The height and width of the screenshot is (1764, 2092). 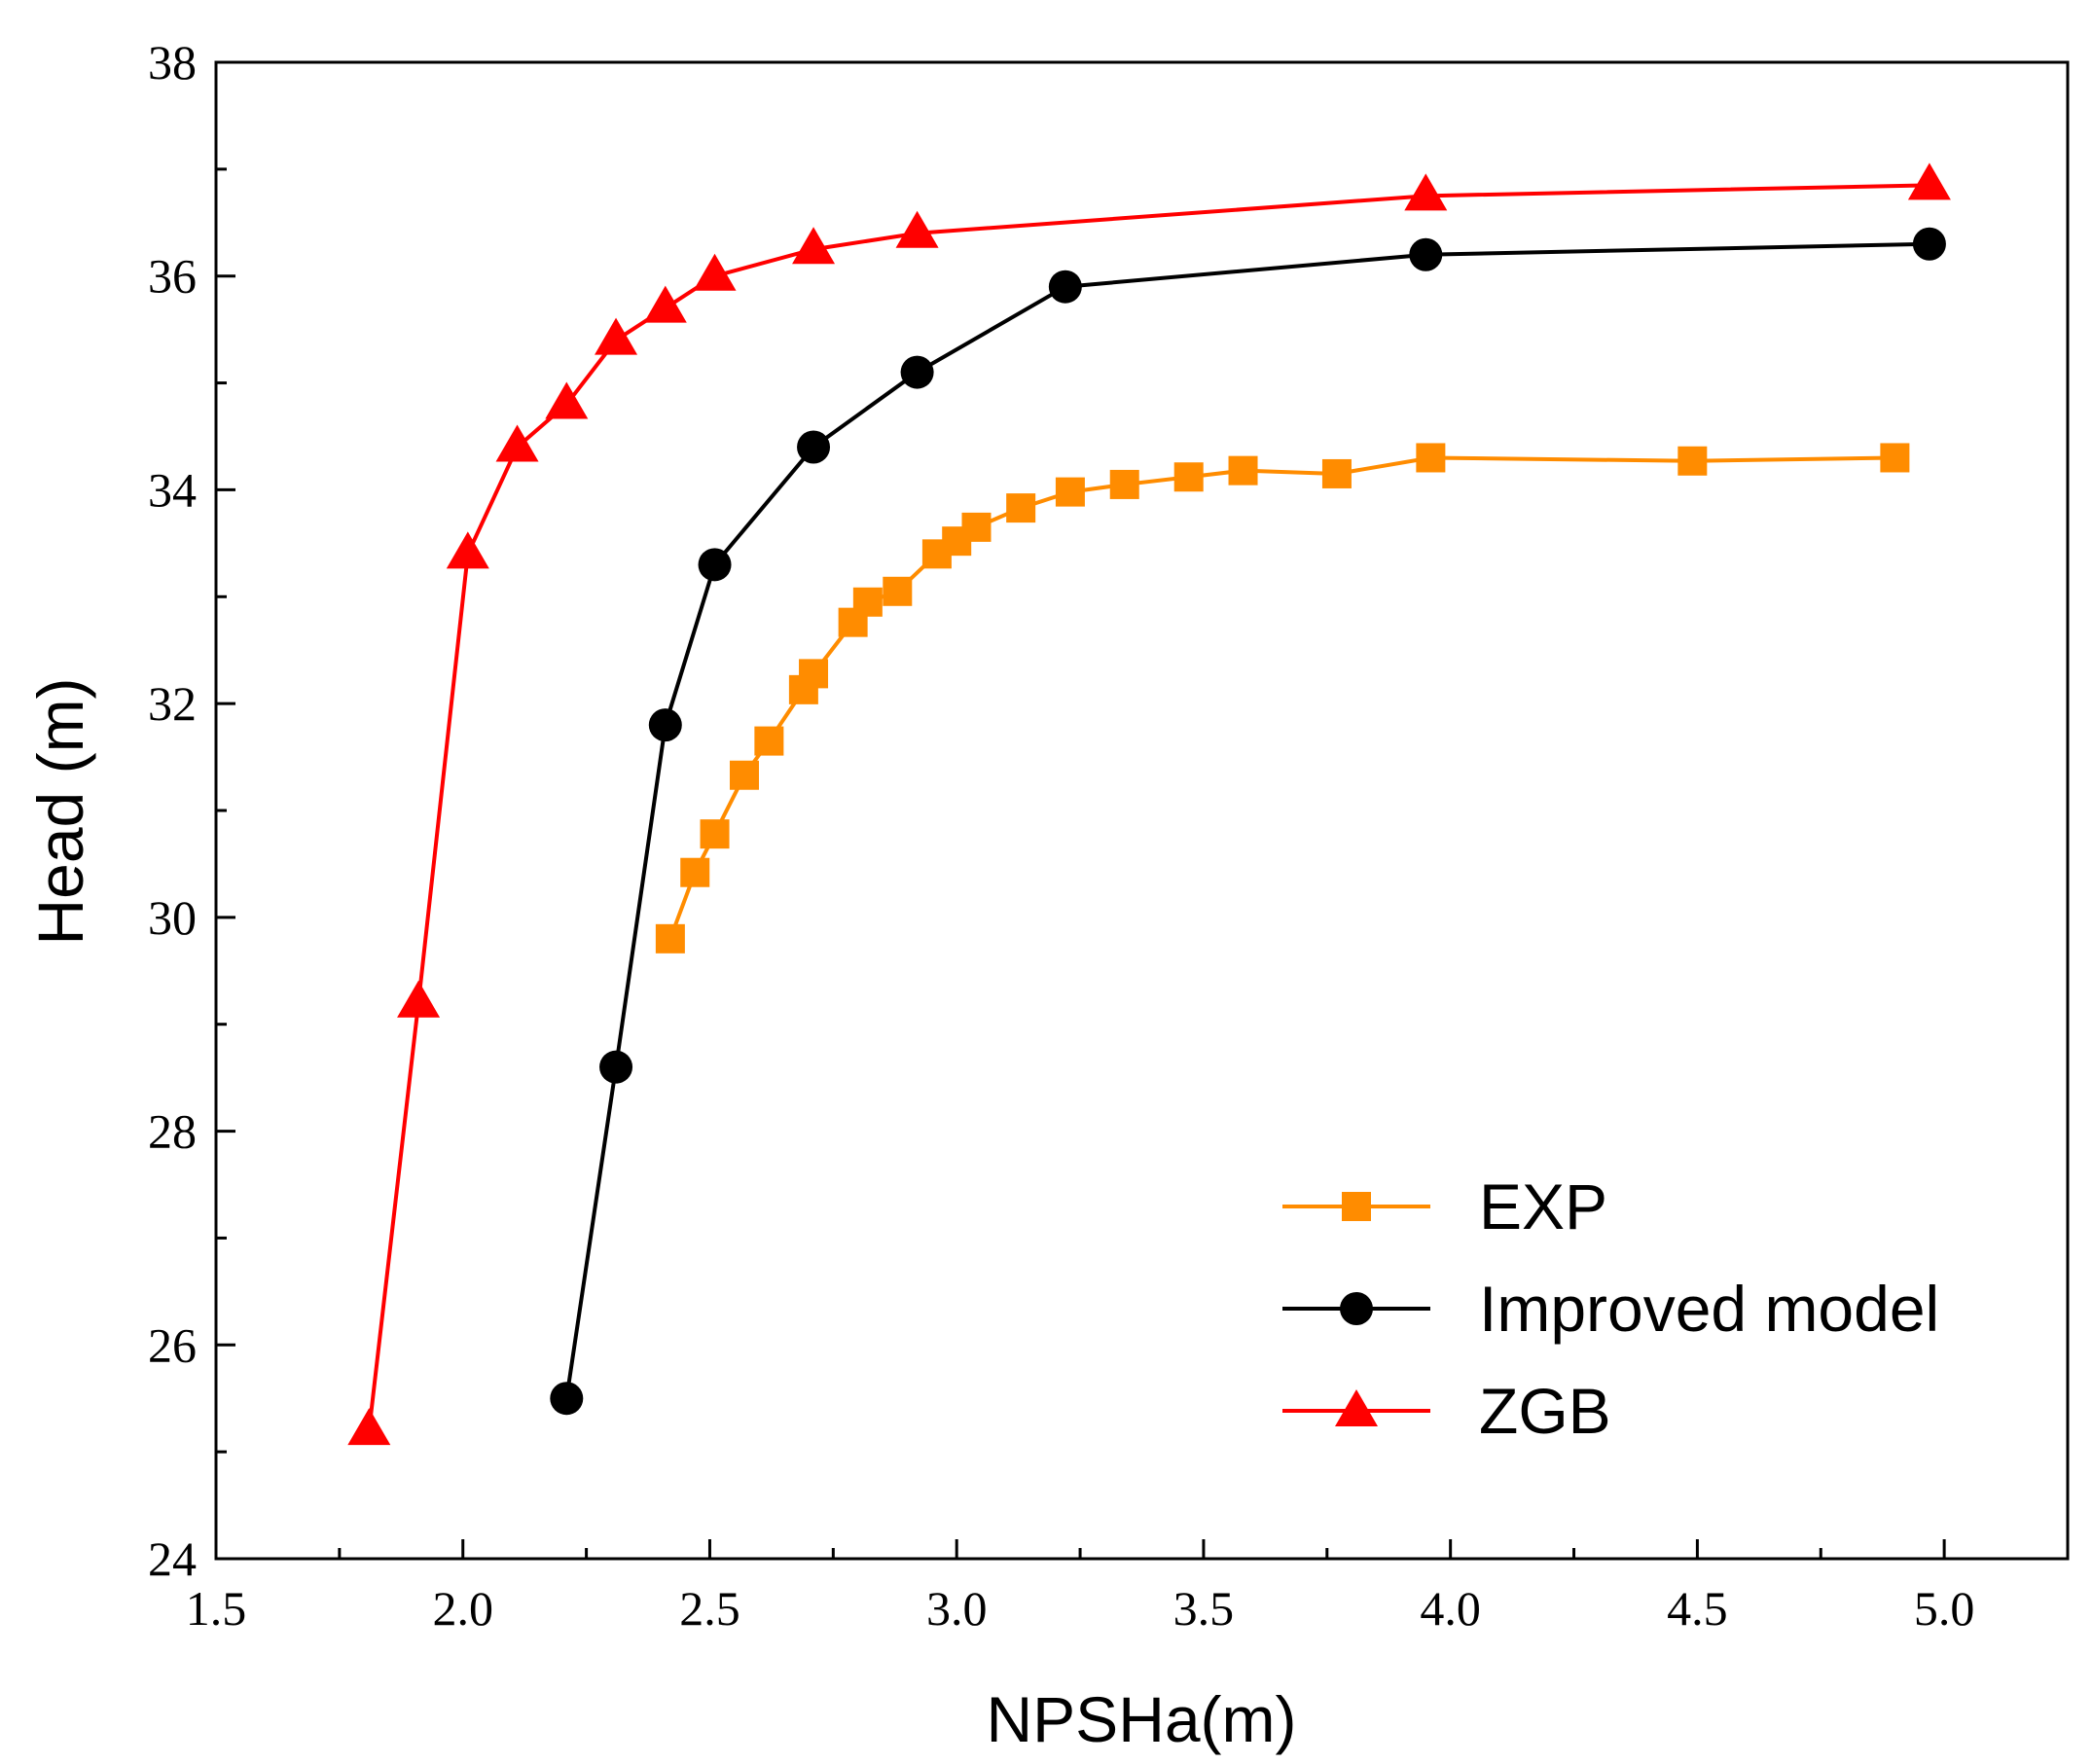 I want to click on y-axis-title: Head (m), so click(x=60, y=811).